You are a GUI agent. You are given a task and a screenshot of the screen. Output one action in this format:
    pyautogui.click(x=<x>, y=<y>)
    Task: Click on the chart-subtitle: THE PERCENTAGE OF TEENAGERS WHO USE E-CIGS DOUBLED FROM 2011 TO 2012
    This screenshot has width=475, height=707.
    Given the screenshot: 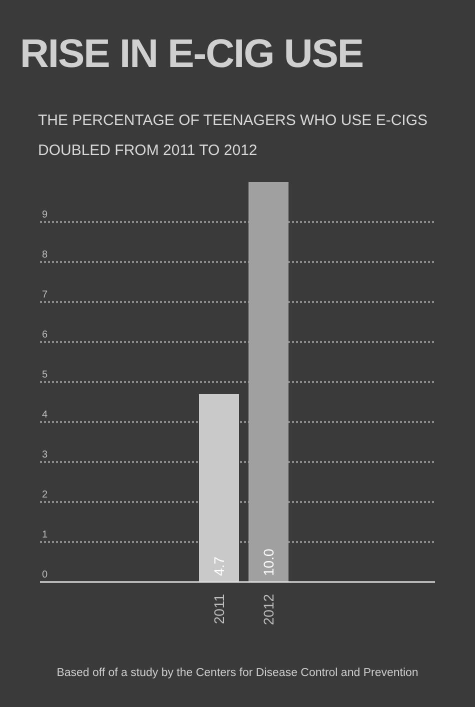 What is the action you would take?
    pyautogui.click(x=233, y=136)
    